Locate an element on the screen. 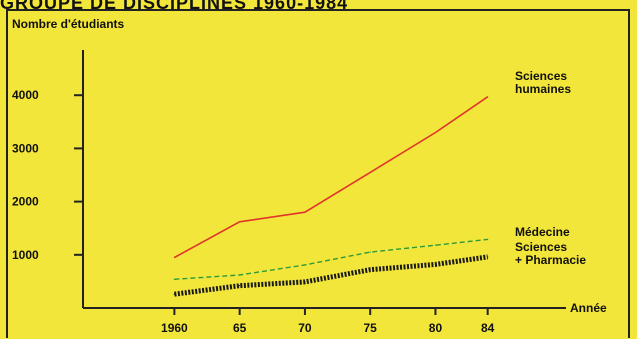 The width and height of the screenshot is (637, 339). x-tick-label: 80 is located at coordinates (436, 328).